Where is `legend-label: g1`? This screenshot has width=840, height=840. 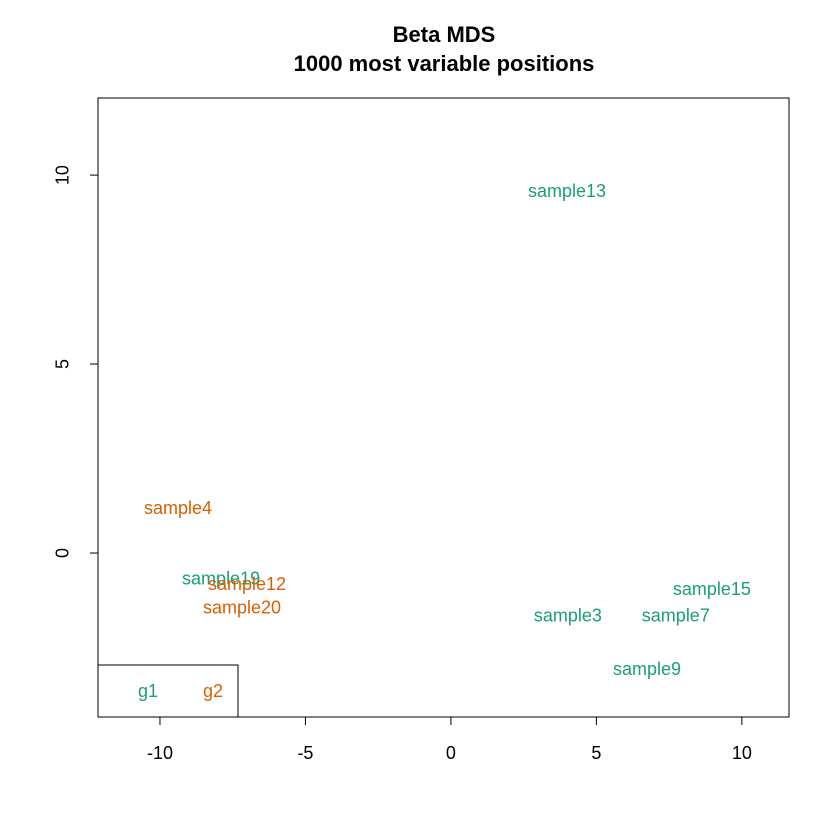 legend-label: g1 is located at coordinates (148, 691).